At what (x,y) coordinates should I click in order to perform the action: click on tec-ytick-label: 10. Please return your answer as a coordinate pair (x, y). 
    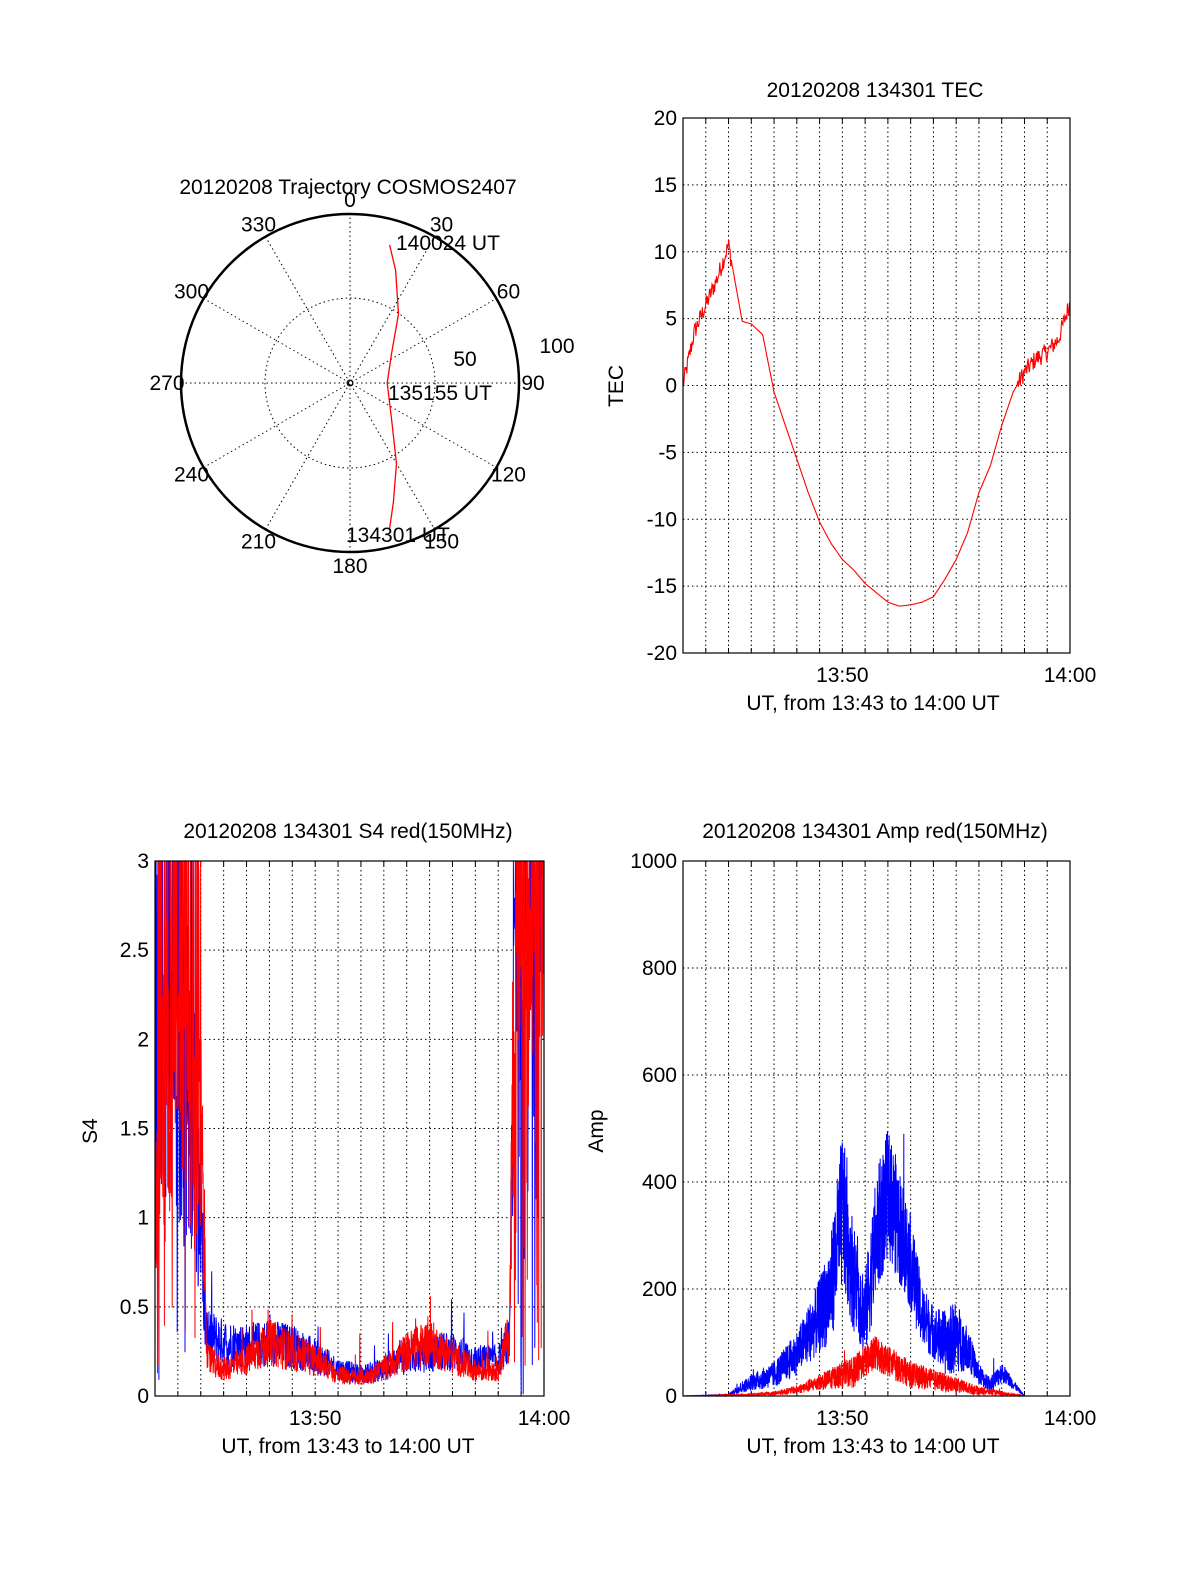
    Looking at the image, I should click on (665, 252).